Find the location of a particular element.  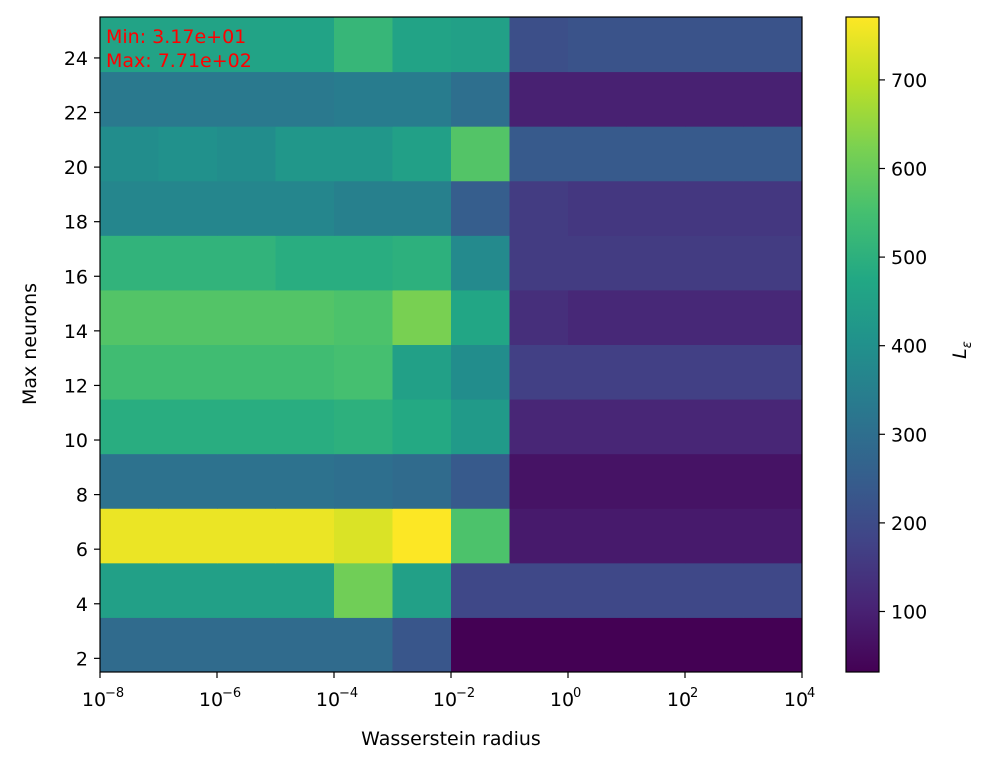

max-annotation: Max: 7.71e+02 is located at coordinates (179, 61).